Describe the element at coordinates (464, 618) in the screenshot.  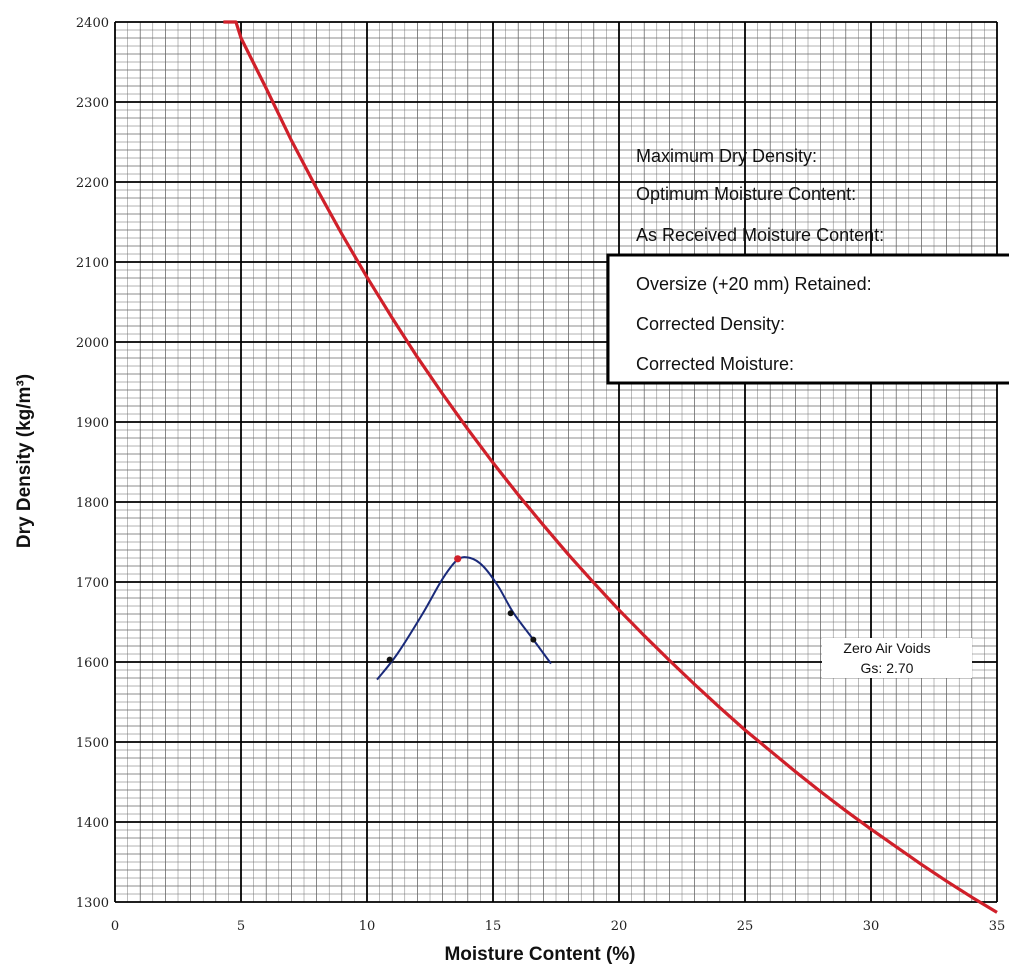
I see `compaction-curve` at that location.